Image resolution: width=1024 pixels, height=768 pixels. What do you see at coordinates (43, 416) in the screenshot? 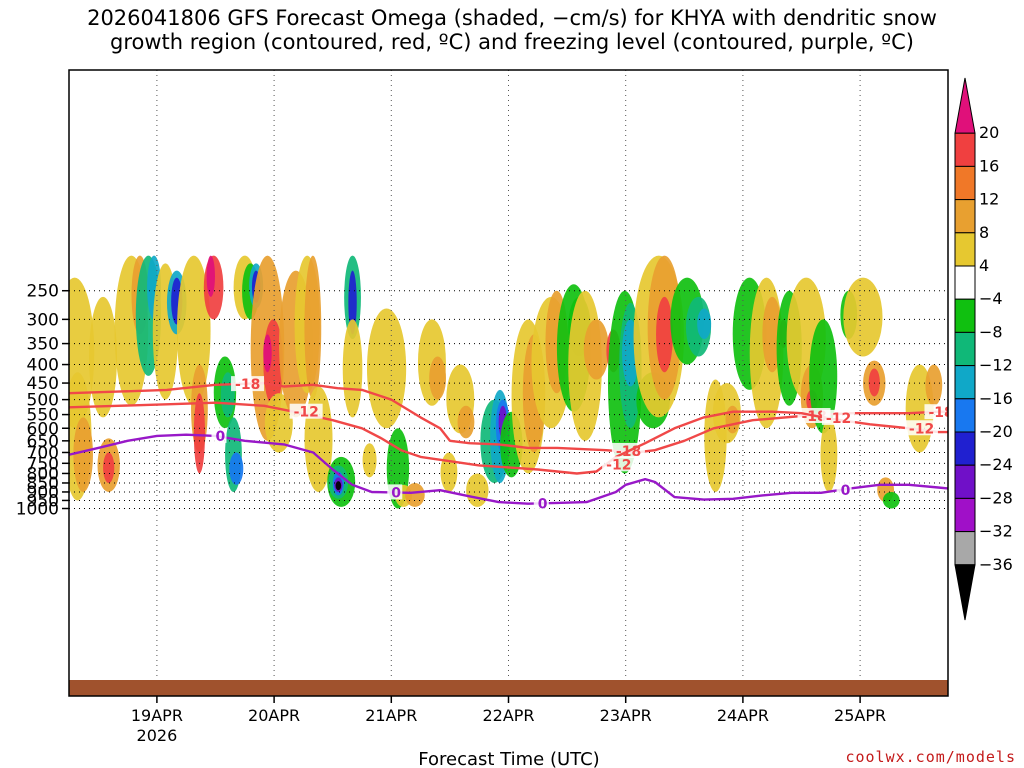
I see `pressure-tick-label: 550` at bounding box center [43, 416].